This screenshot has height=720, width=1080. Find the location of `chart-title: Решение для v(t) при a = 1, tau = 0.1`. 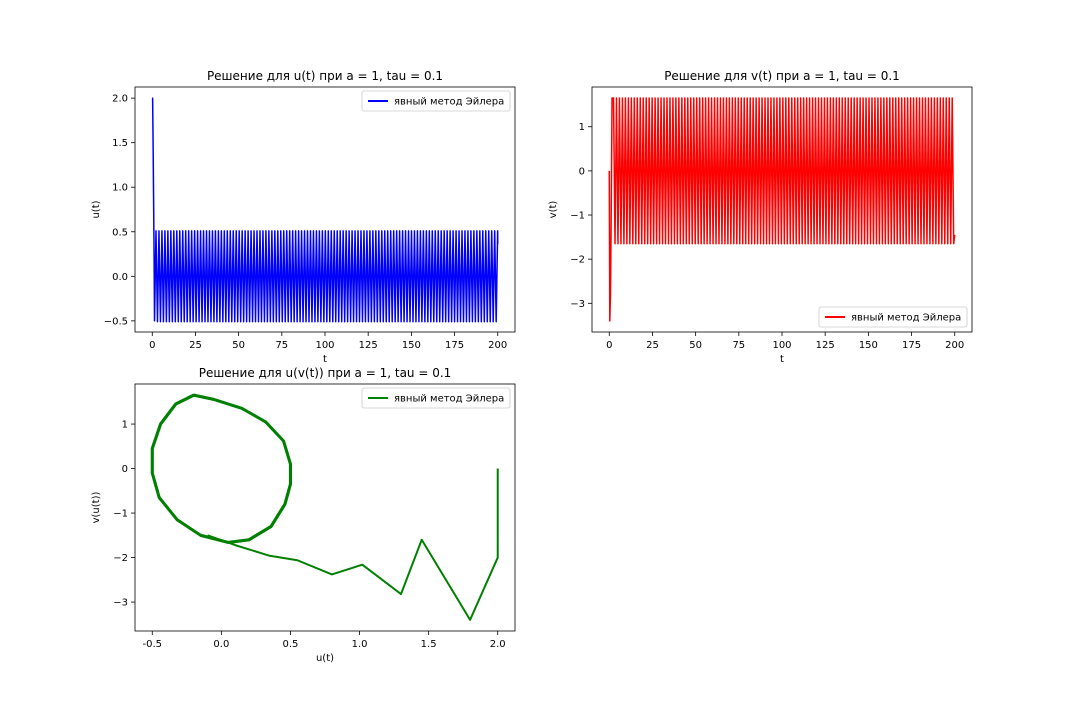

chart-title: Решение для v(t) при a = 1, tau = 0.1 is located at coordinates (782, 76).